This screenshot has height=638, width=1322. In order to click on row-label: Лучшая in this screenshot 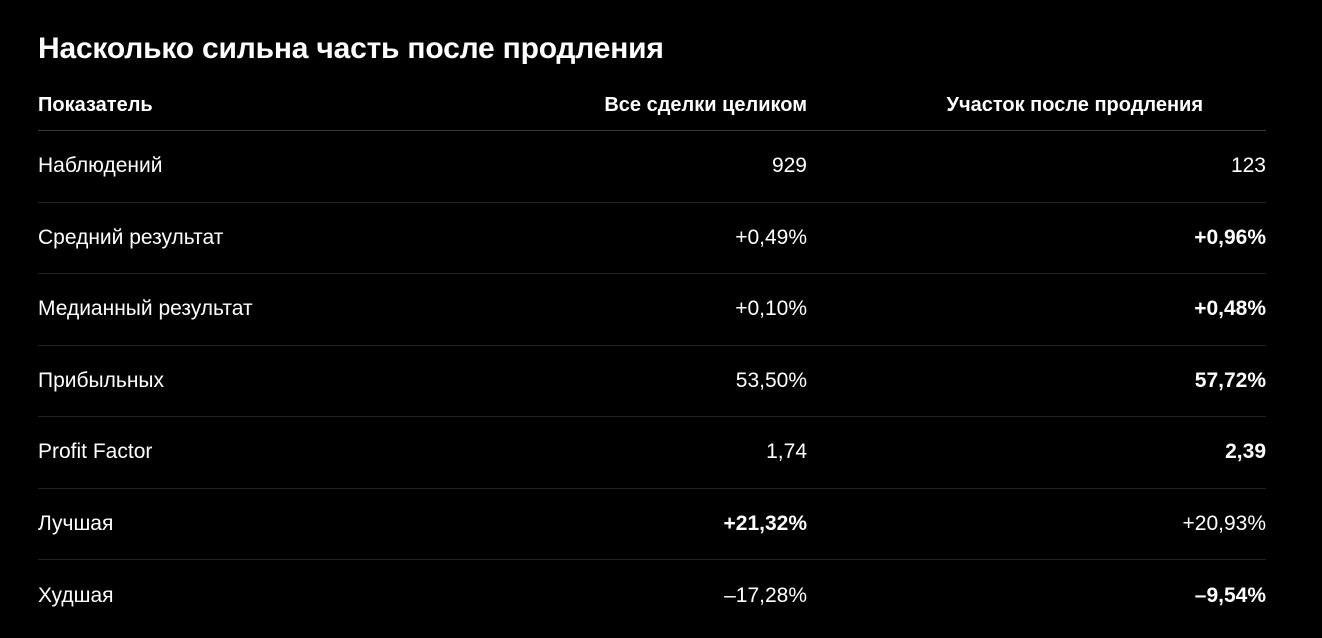, I will do `click(76, 523)`.